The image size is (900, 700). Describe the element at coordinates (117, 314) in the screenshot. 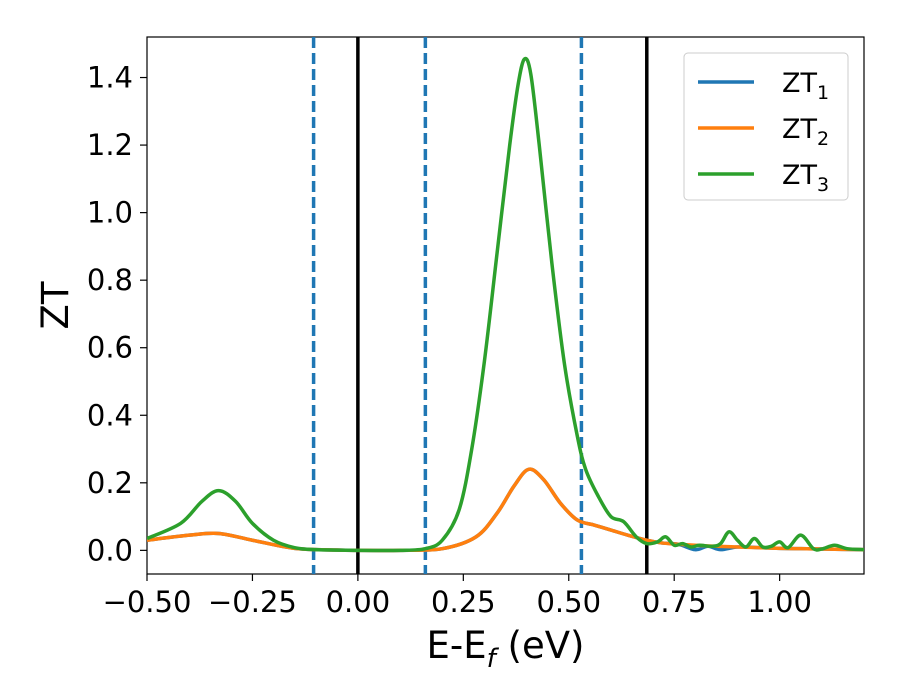

I see `y-axis-ticks: 0.0 0.2 0.4 0.6 0.8 1.0 1.2 1.4` at that location.